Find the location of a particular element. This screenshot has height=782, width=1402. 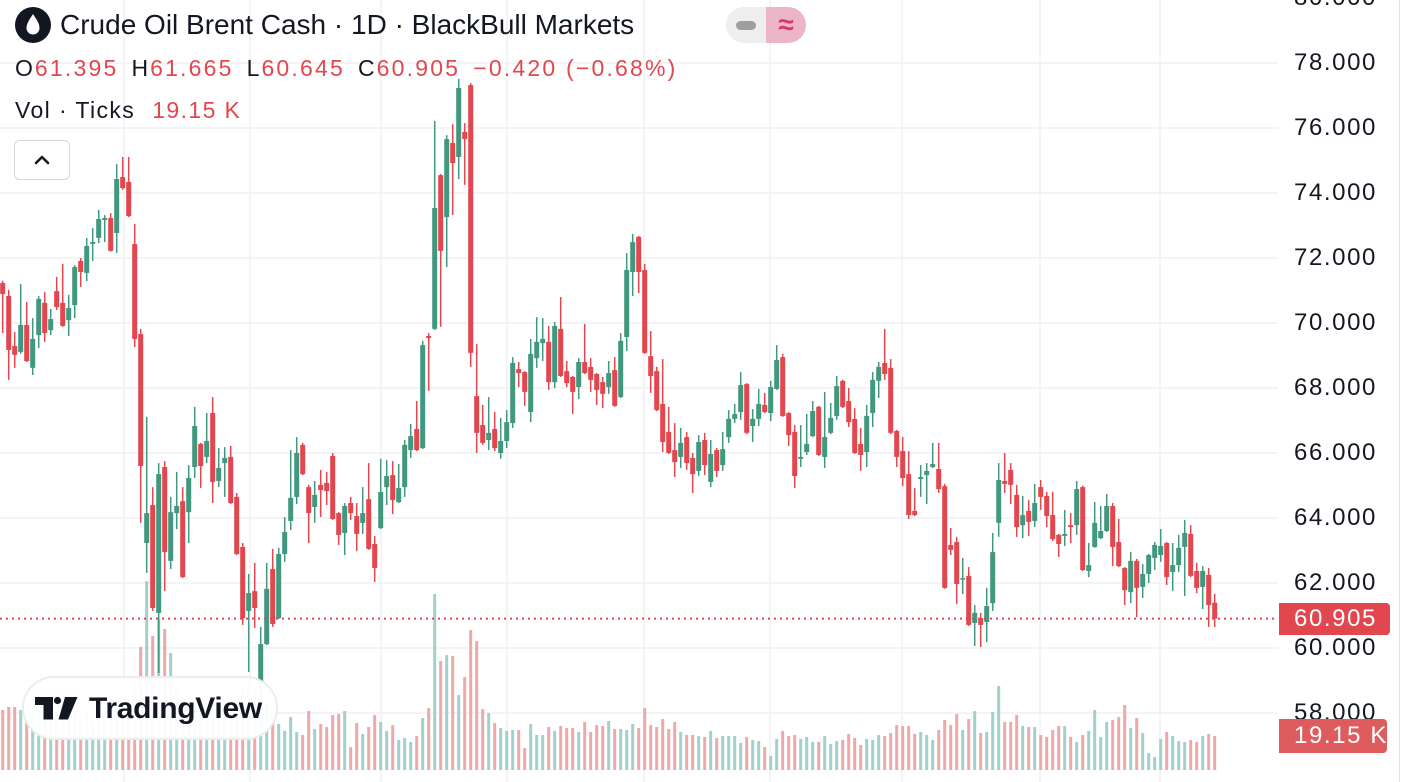

tradingview-watermark: TradingView is located at coordinates (150, 708).